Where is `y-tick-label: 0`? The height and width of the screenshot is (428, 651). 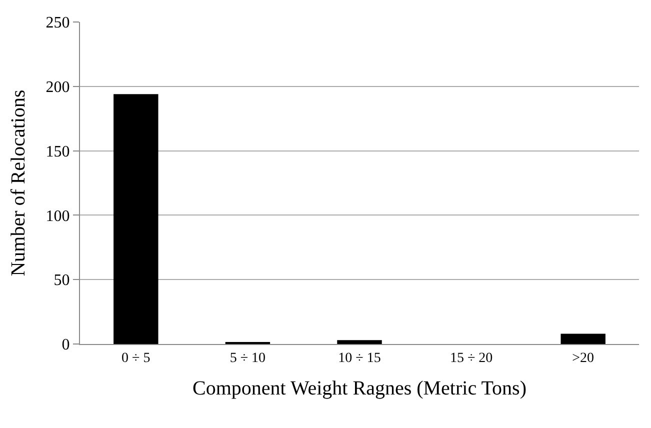 y-tick-label: 0 is located at coordinates (66, 345).